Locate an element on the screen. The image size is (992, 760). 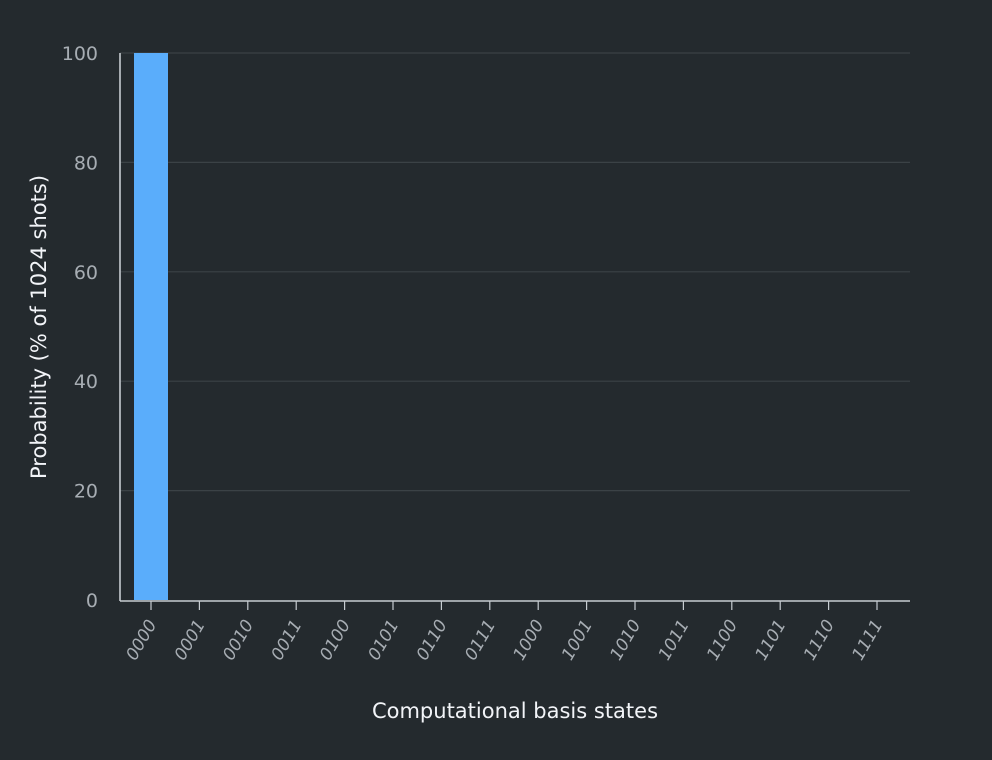
x-tick-label-0101: 0101 is located at coordinates (383, 640).